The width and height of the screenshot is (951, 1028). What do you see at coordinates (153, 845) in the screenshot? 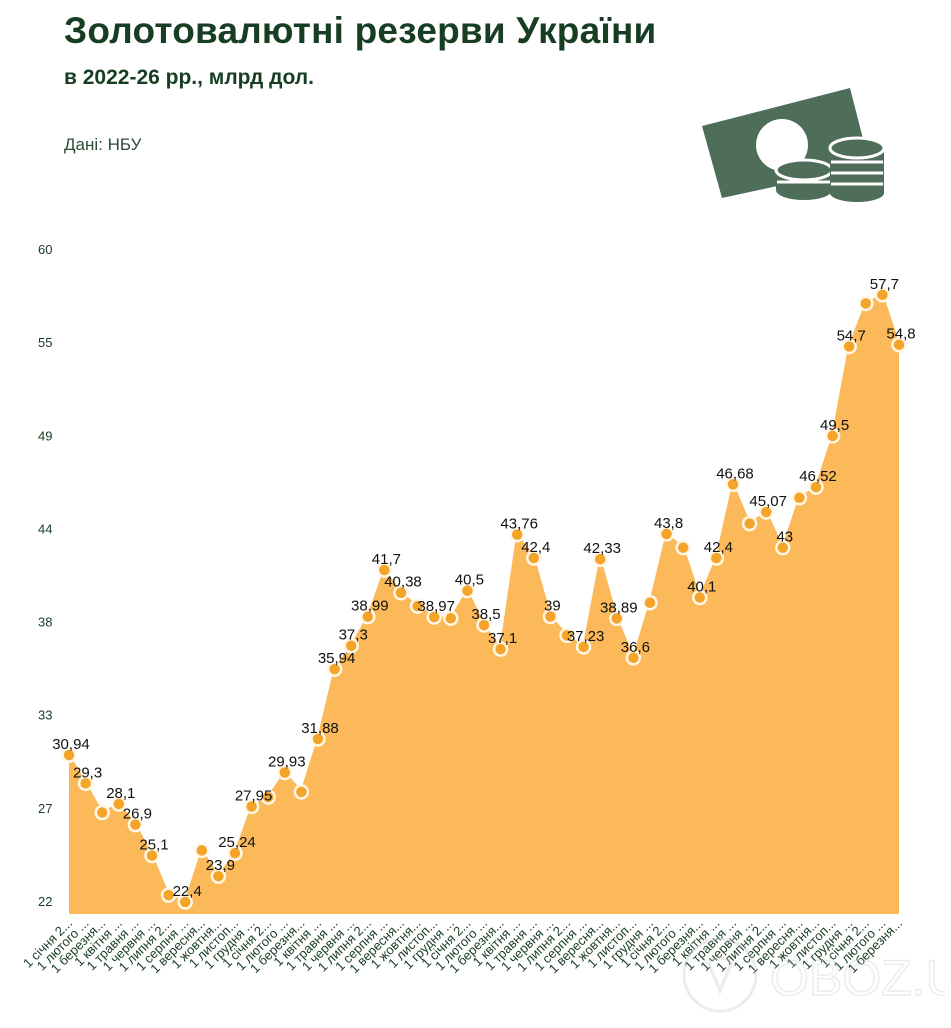
I see `data-value-label: 25,1` at bounding box center [153, 845].